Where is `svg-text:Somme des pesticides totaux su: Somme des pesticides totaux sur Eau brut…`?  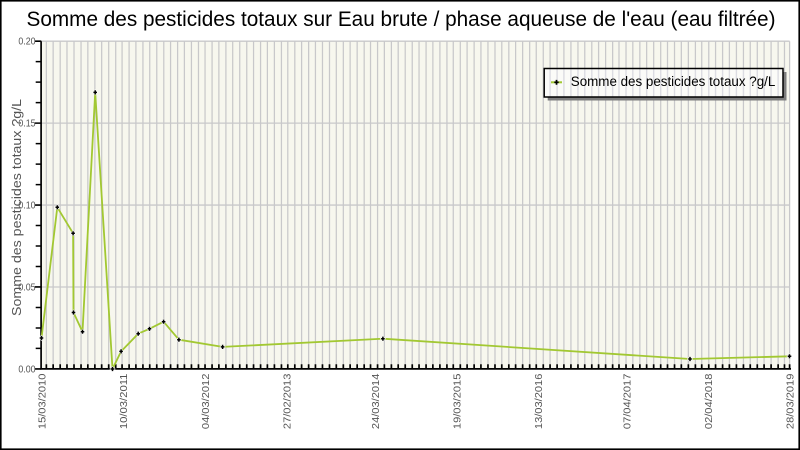
svg-text:Somme des pesticides totaux su: Somme des pesticides totaux sur Eau brut… is located at coordinates (401, 18).